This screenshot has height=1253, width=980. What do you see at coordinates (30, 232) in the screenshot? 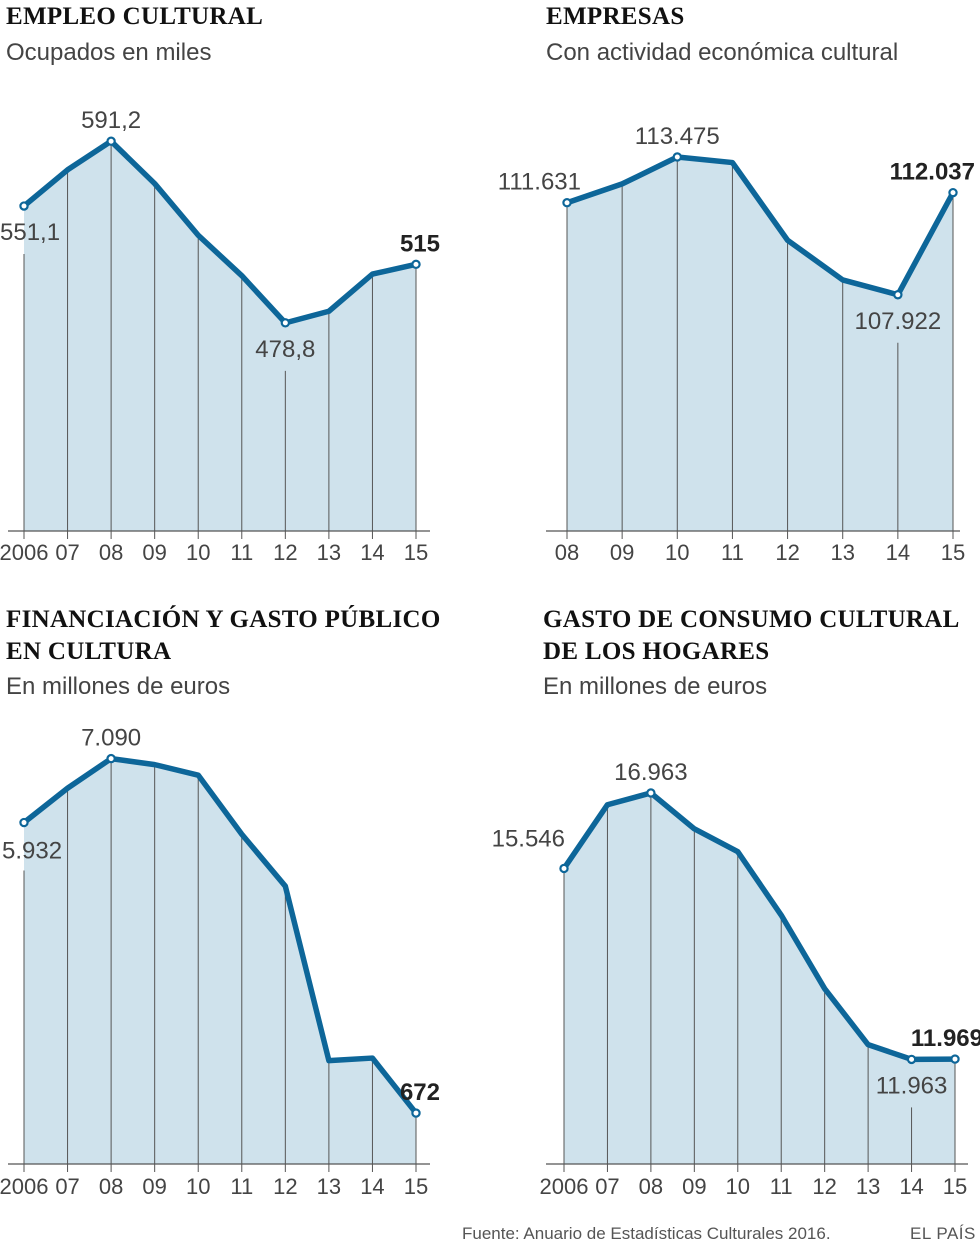
I see `data-label: 551,1` at bounding box center [30, 232].